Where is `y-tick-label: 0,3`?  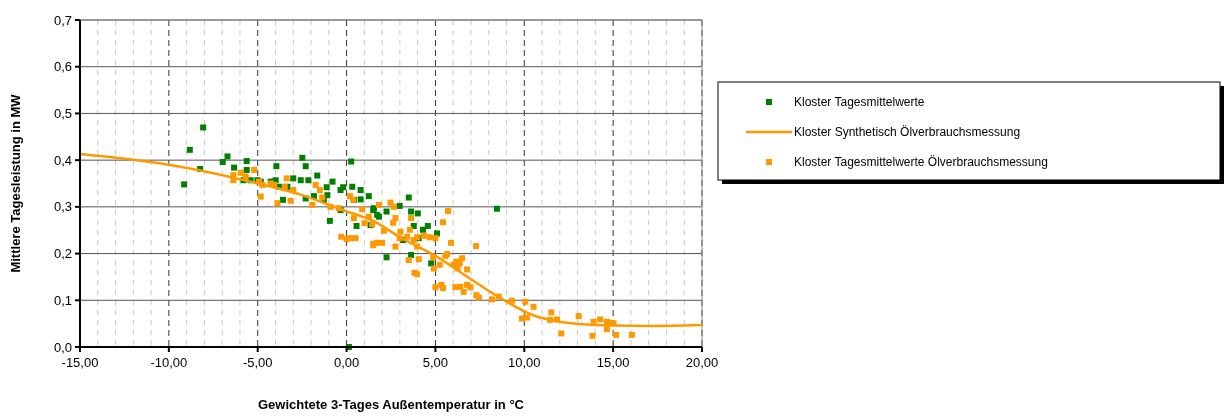 y-tick-label: 0,3 is located at coordinates (62, 207).